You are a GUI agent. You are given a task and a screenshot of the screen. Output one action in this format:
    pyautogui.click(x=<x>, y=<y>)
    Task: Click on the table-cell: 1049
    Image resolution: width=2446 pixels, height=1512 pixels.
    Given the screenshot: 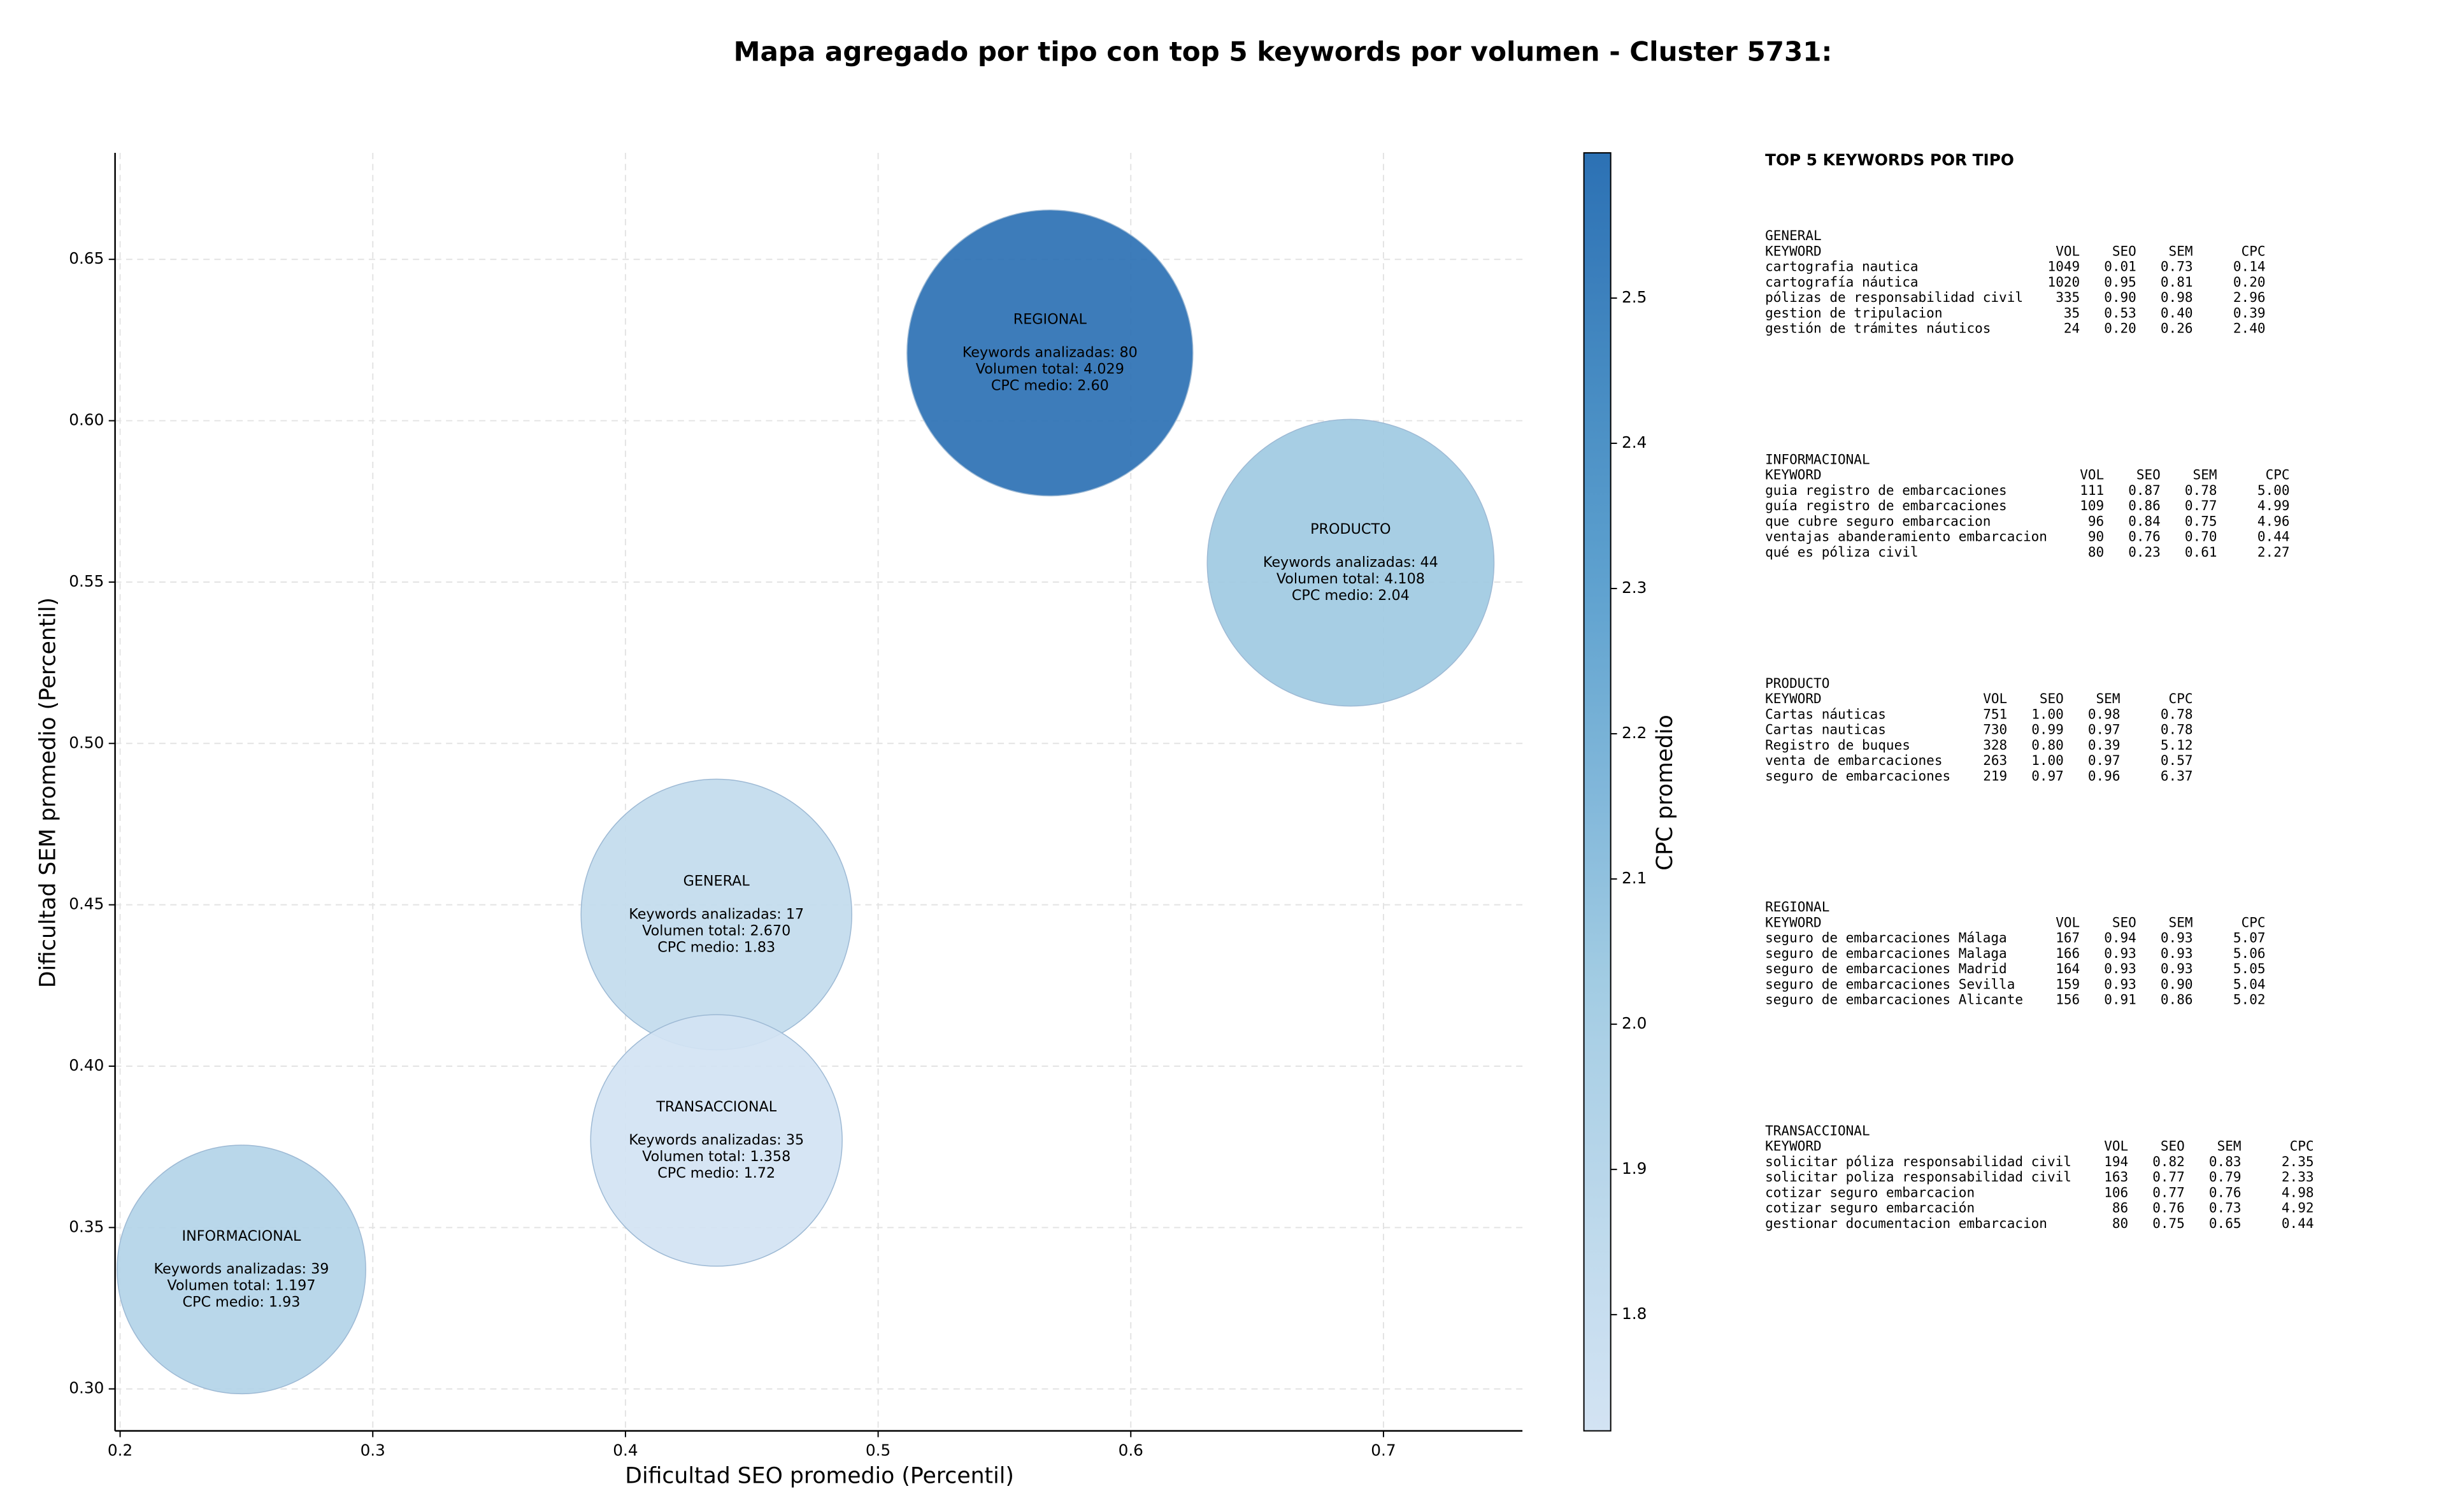 What is the action you would take?
    pyautogui.click(x=2064, y=267)
    